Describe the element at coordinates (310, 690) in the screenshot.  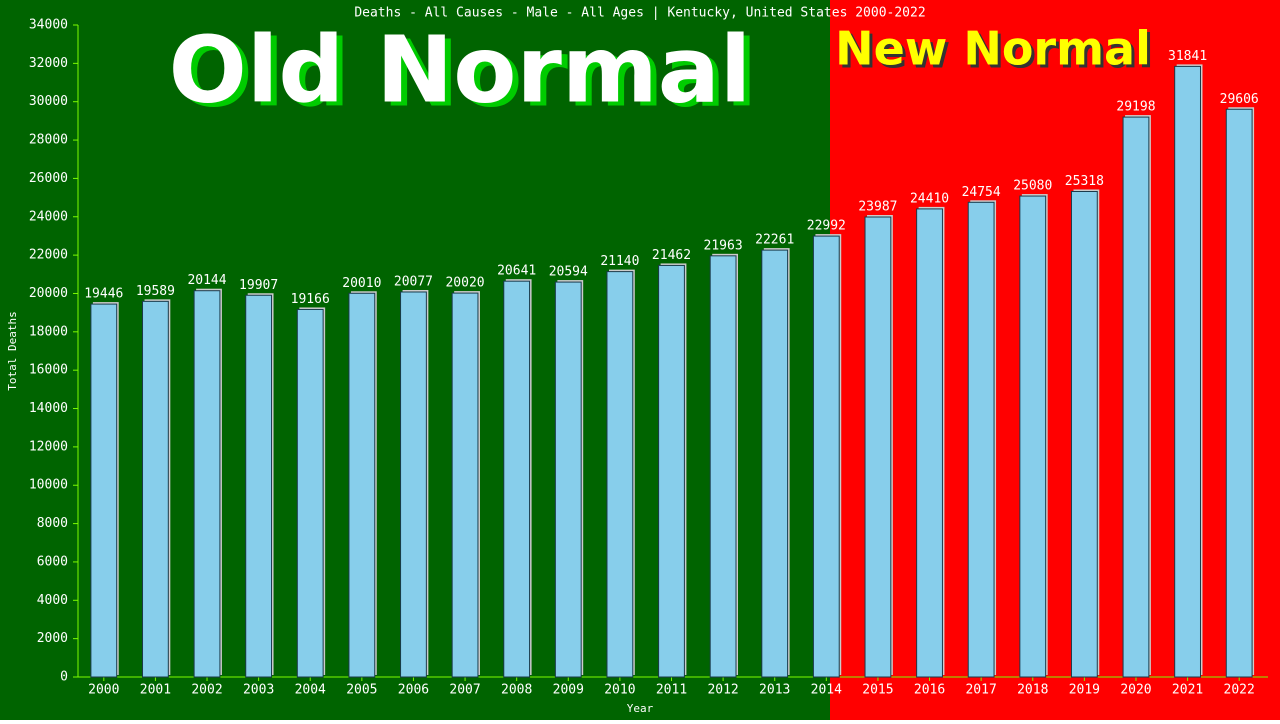
I see `x-tick-label: 2004` at that location.